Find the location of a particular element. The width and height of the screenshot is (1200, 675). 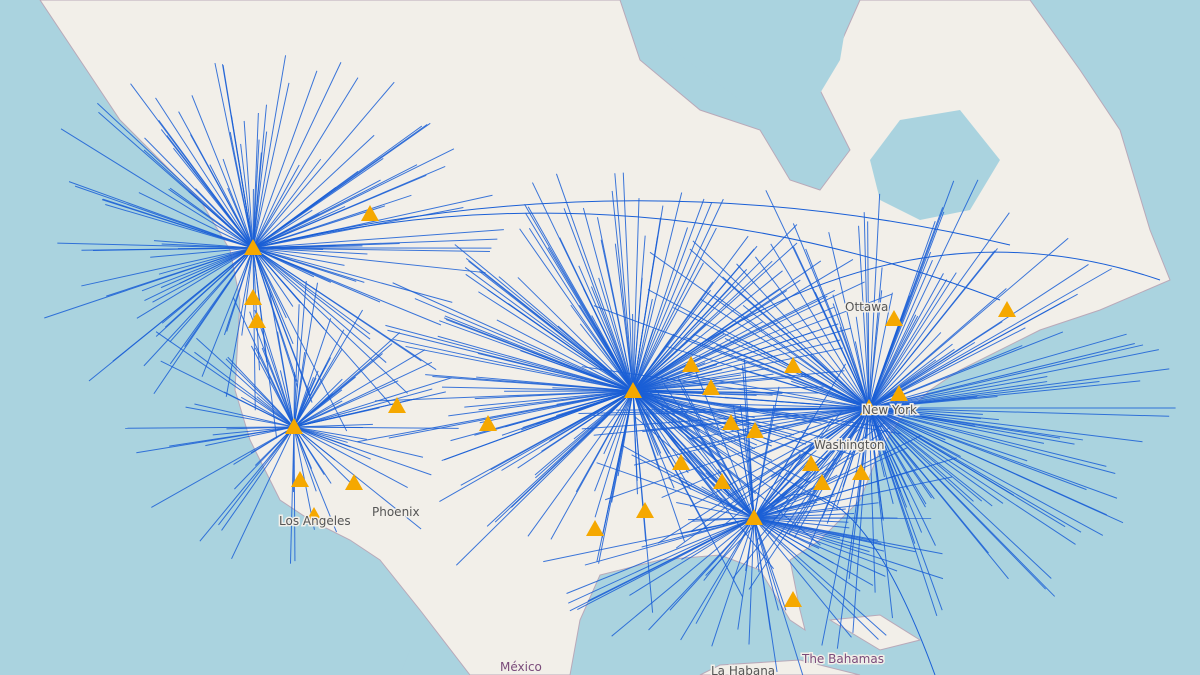

label-havana: La Habana is located at coordinates (743, 669).